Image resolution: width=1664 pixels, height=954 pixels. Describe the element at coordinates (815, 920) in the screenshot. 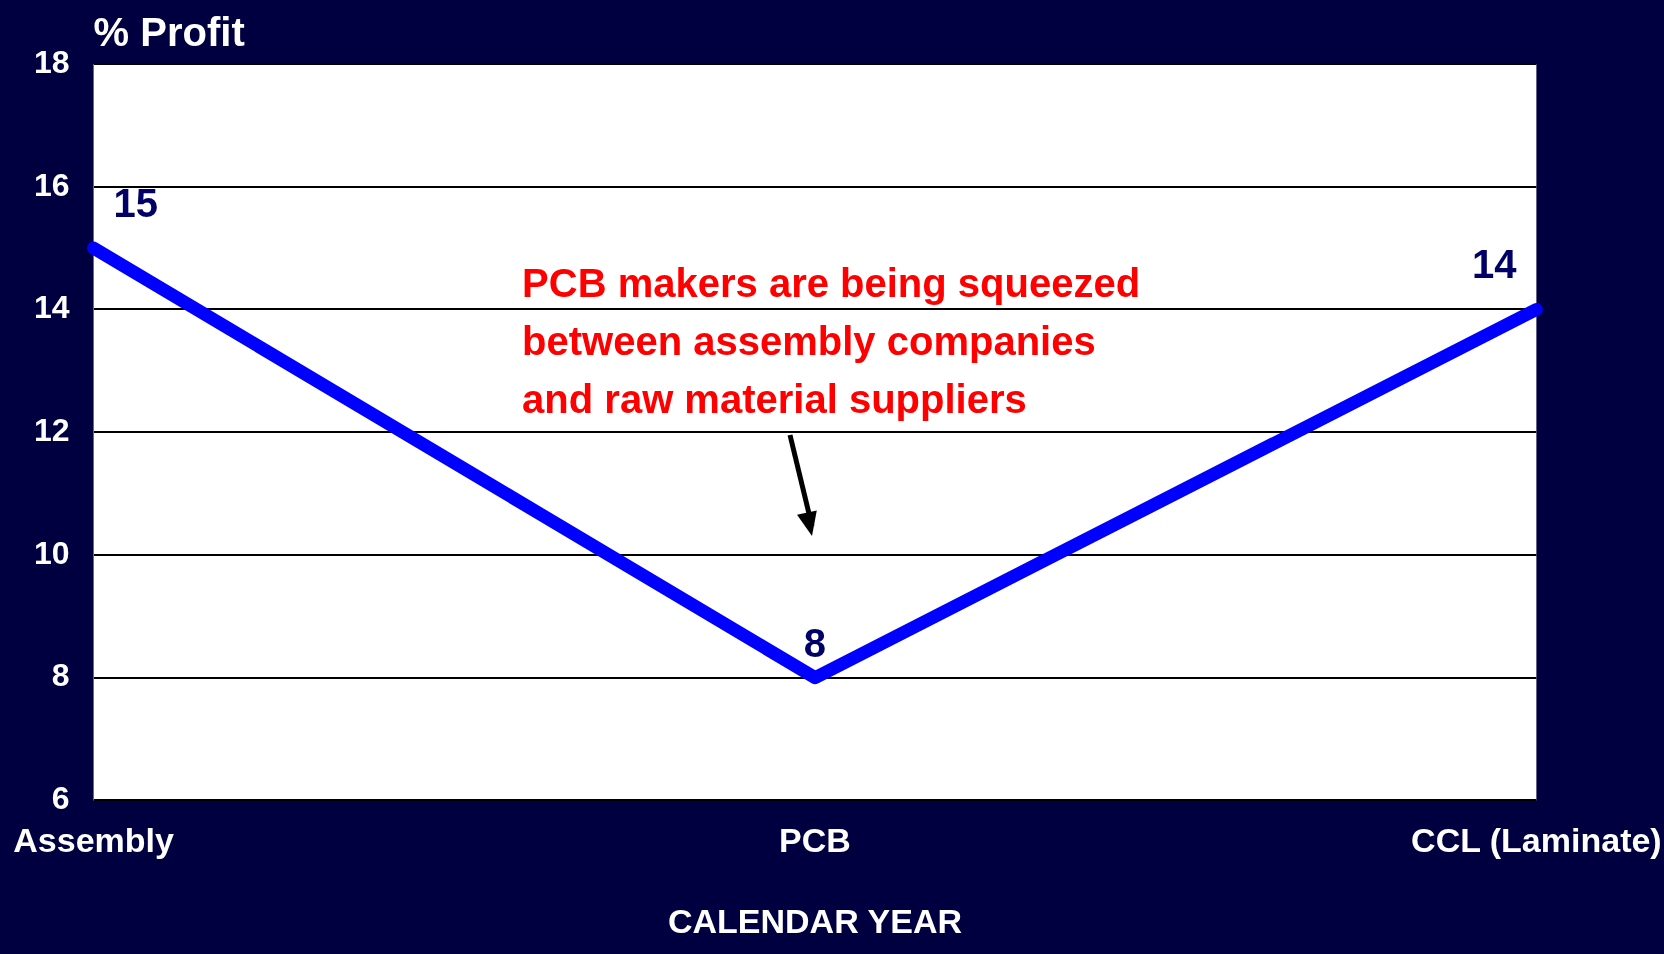

I see `x-axis-title: CALENDAR YEAR` at that location.